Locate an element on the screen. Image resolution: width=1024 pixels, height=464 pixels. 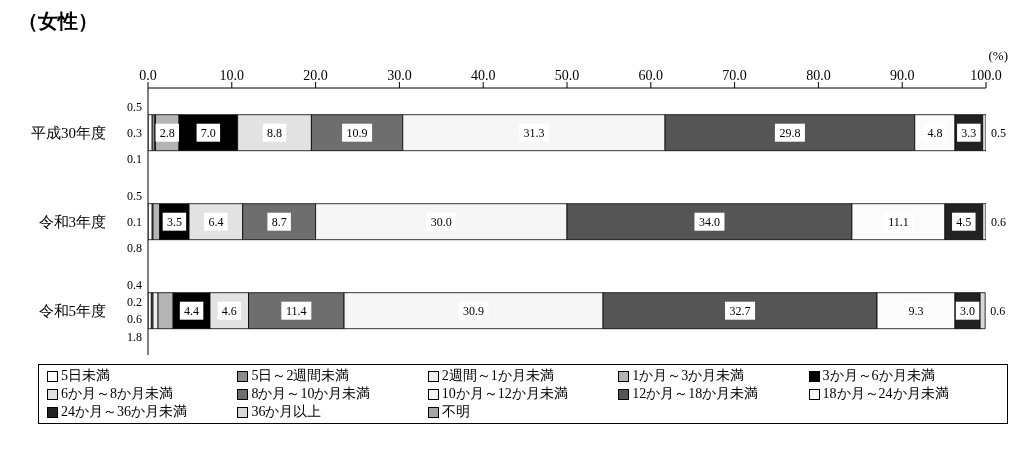
legend-label: 10か月～12か月未満 is located at coordinates (504, 394).